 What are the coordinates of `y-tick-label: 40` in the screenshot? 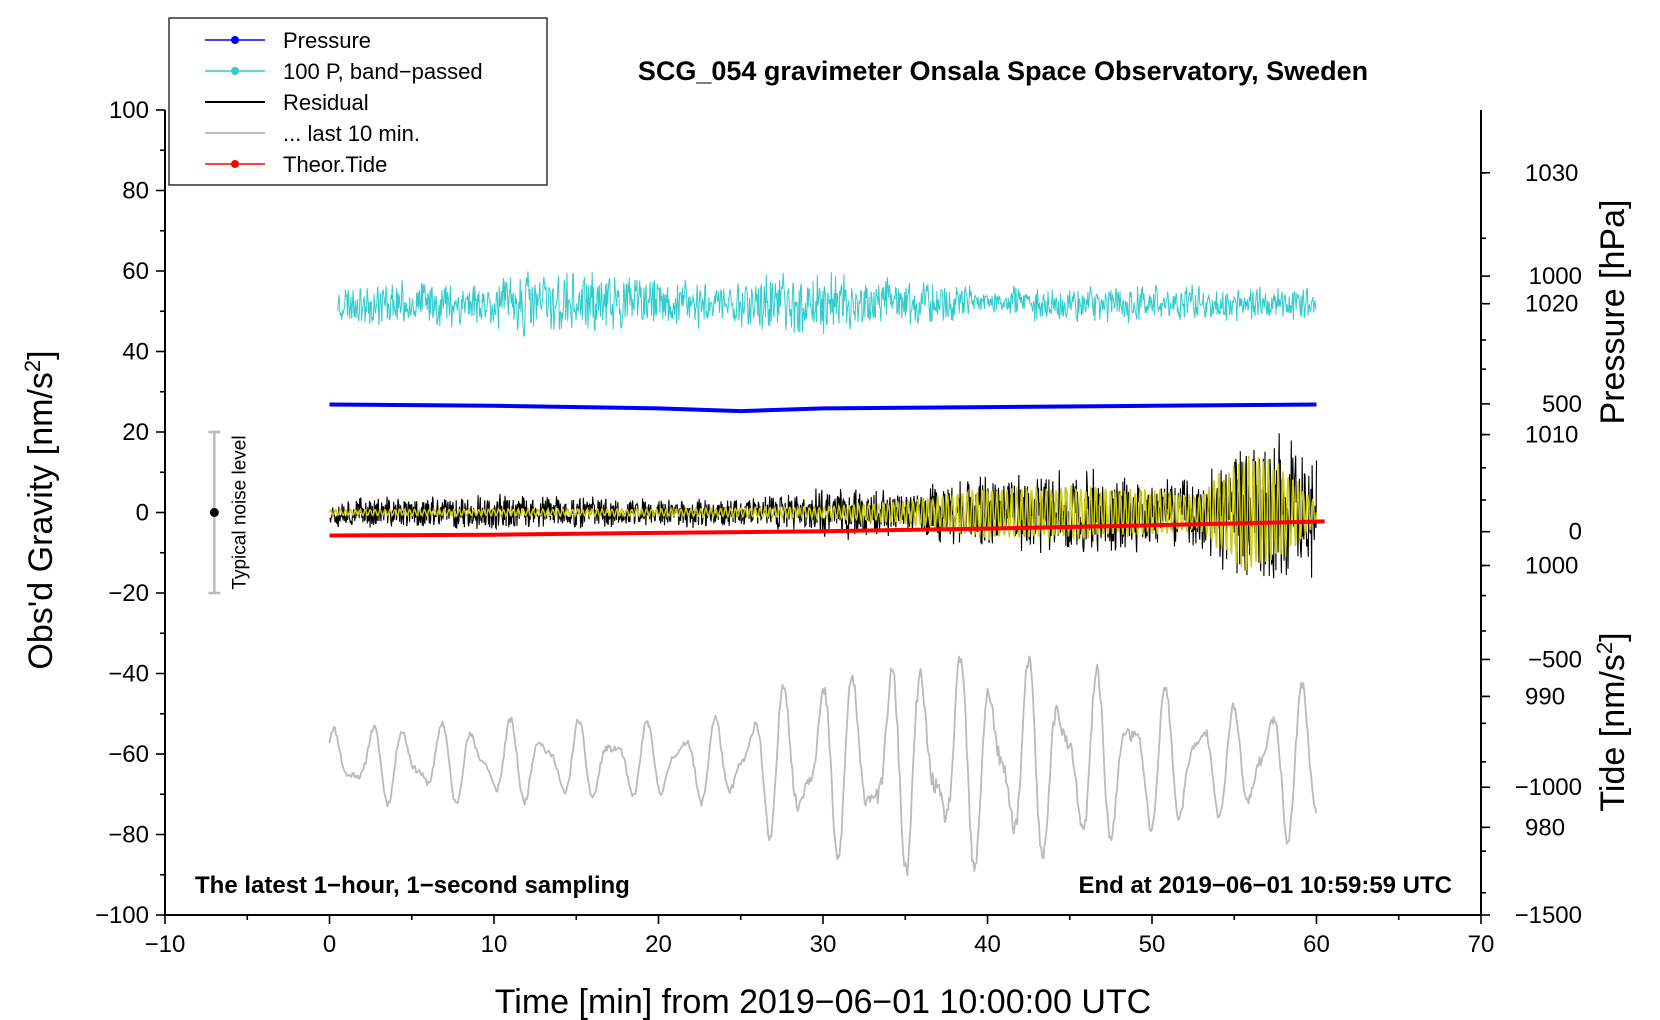 It's located at (135, 352).